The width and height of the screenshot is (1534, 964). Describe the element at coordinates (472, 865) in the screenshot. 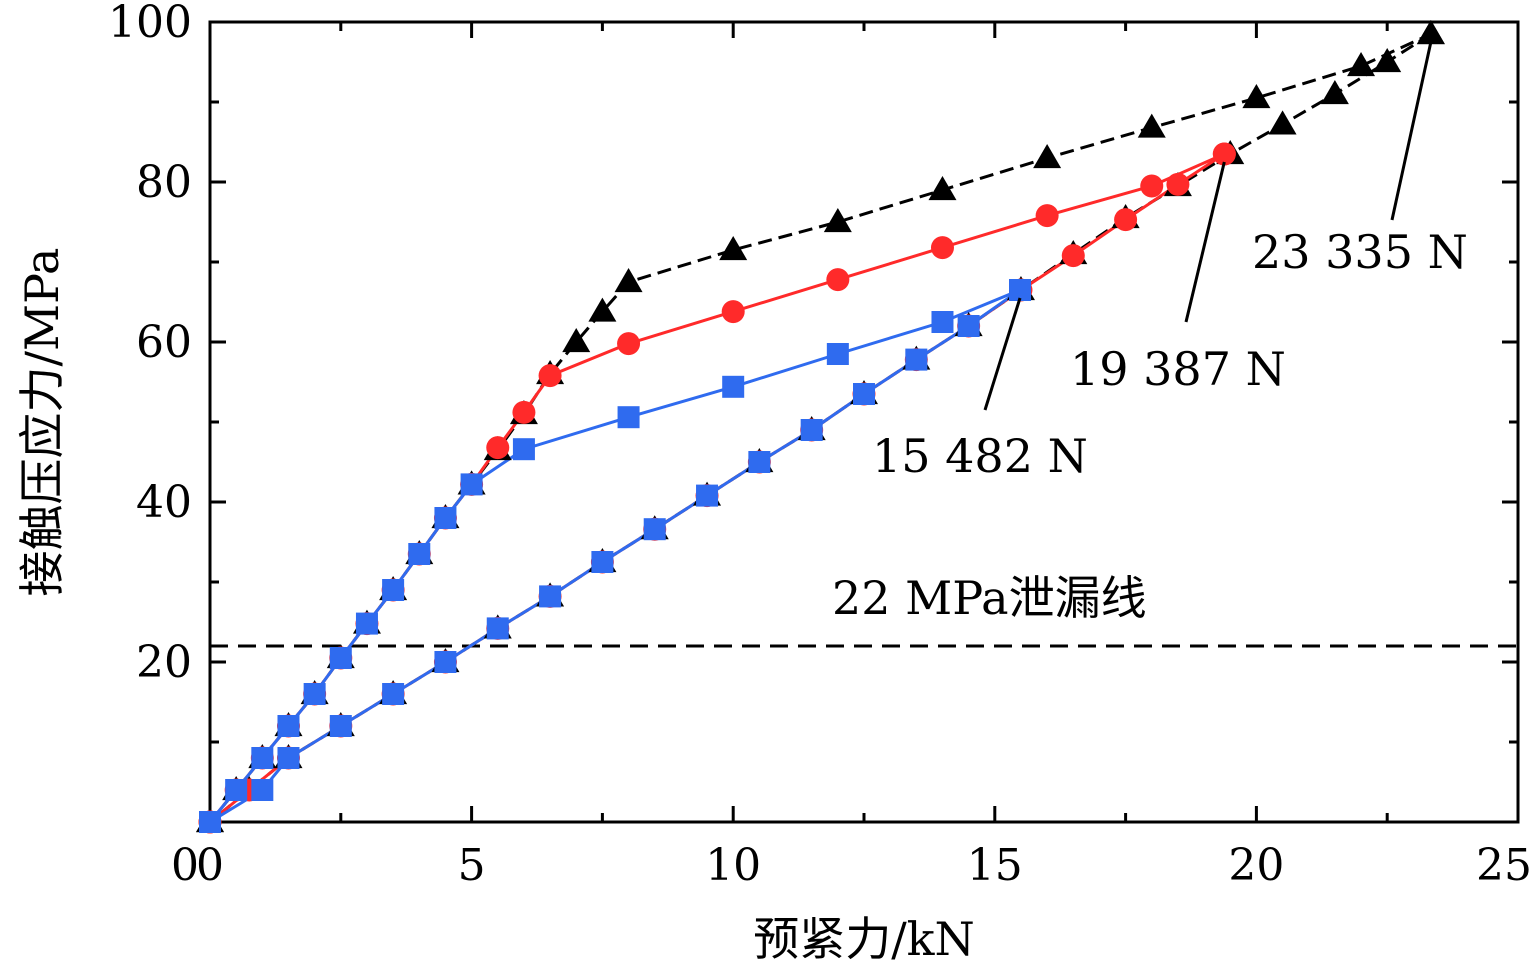

I see `x-tick-label: 5` at that location.